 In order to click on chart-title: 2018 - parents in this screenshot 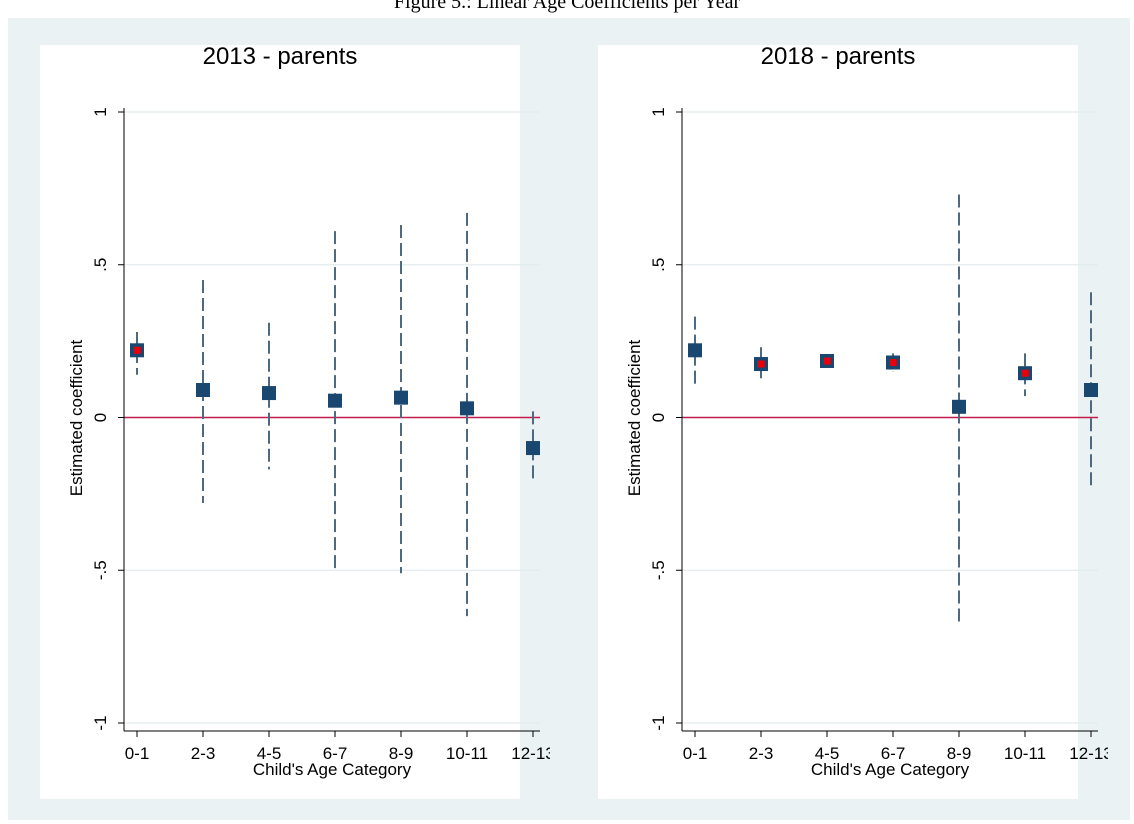, I will do `click(838, 56)`.